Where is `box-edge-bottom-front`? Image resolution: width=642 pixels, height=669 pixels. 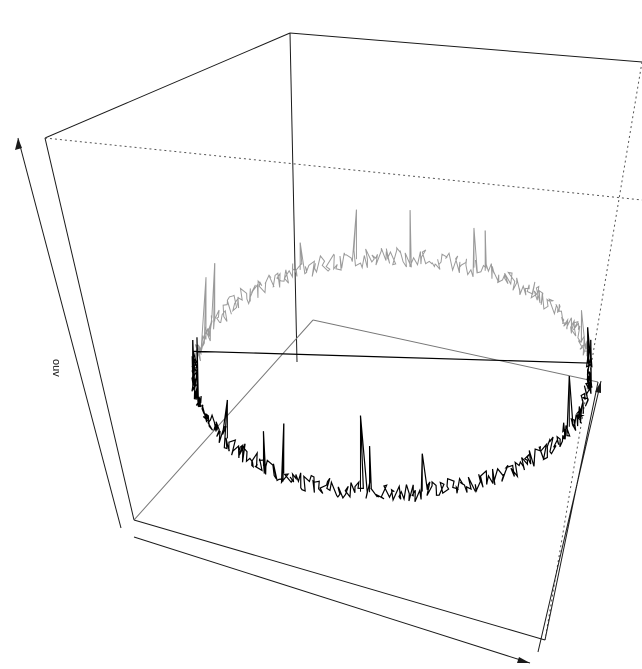
box-edge-bottom-front is located at coordinates (339, 580).